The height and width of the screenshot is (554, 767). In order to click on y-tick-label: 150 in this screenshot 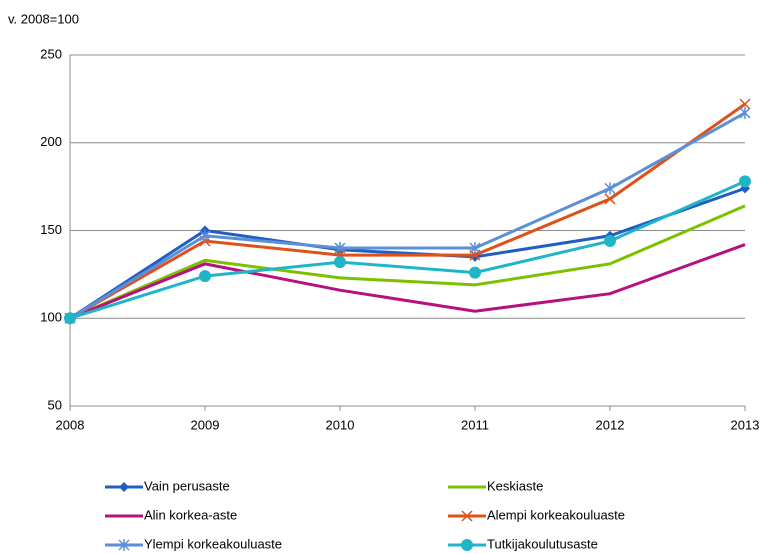, I will do `click(51, 229)`.